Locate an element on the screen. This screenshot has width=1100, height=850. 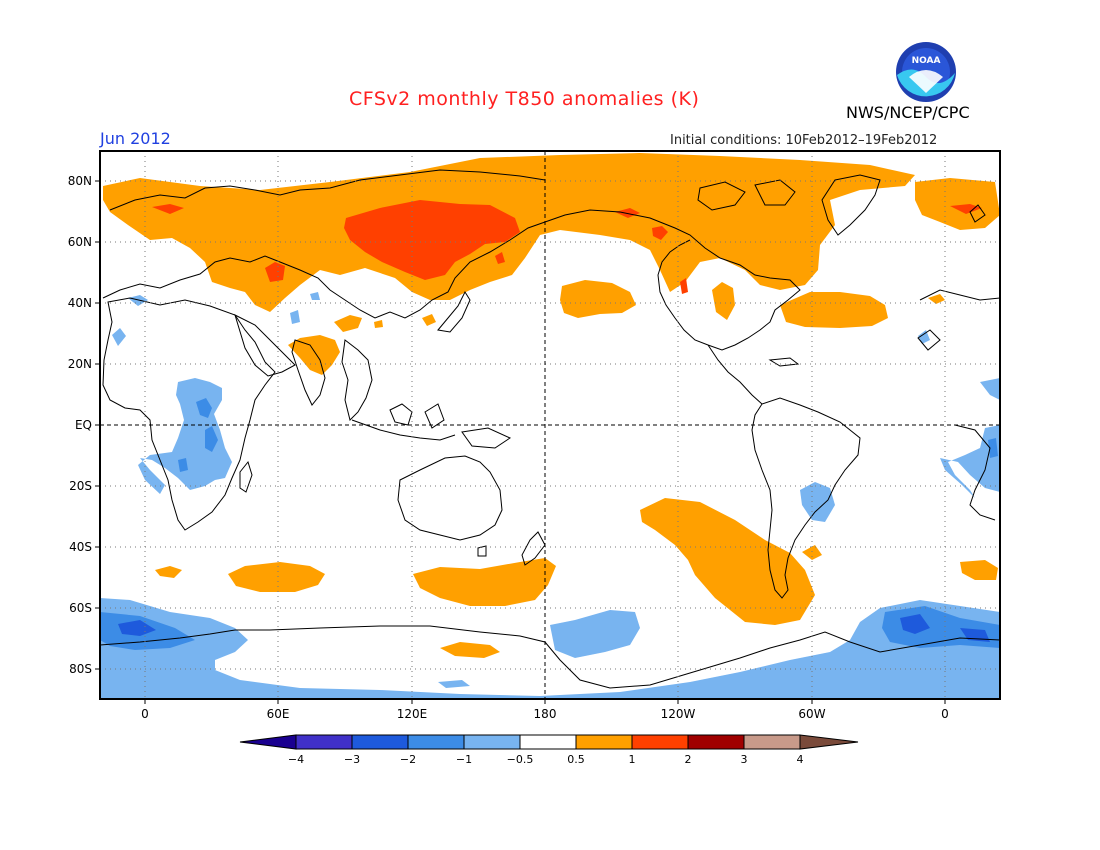
lat-label: 80S is located at coordinates (80, 669).